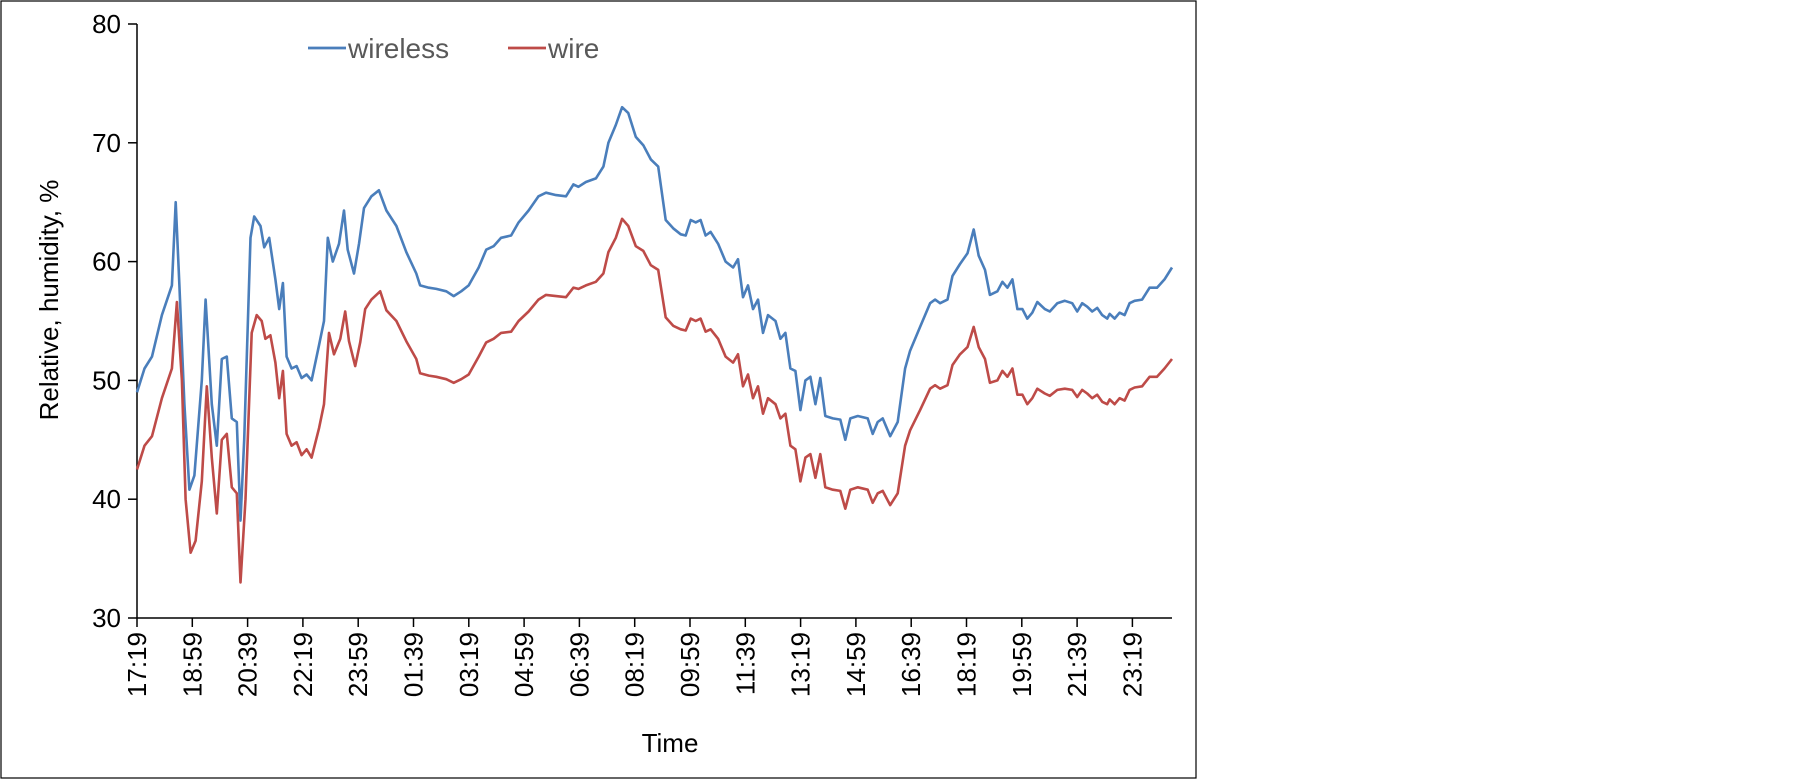 This screenshot has height=782, width=1805. What do you see at coordinates (137, 664) in the screenshot?
I see `x-tick-label: 17:19` at bounding box center [137, 664].